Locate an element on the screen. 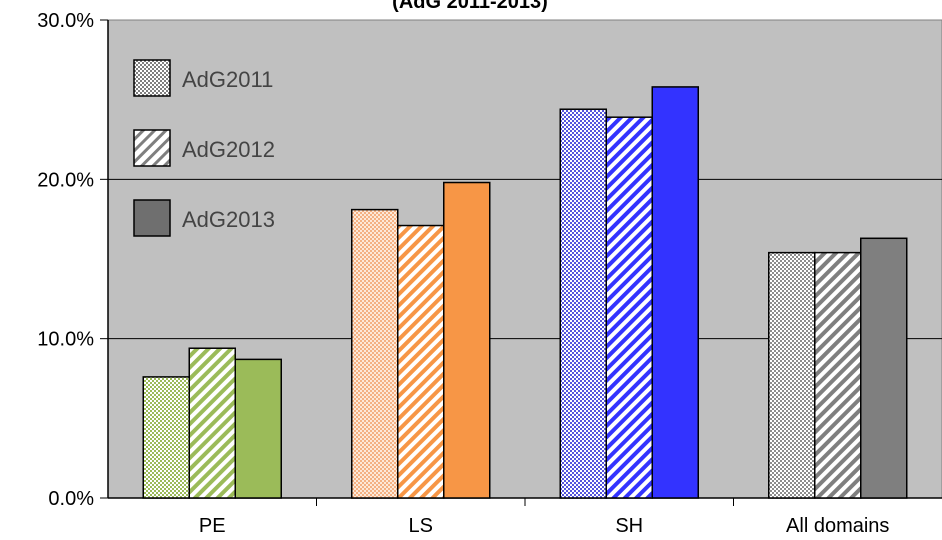 The height and width of the screenshot is (540, 942). bar-sh-adg2013 is located at coordinates (675, 292).